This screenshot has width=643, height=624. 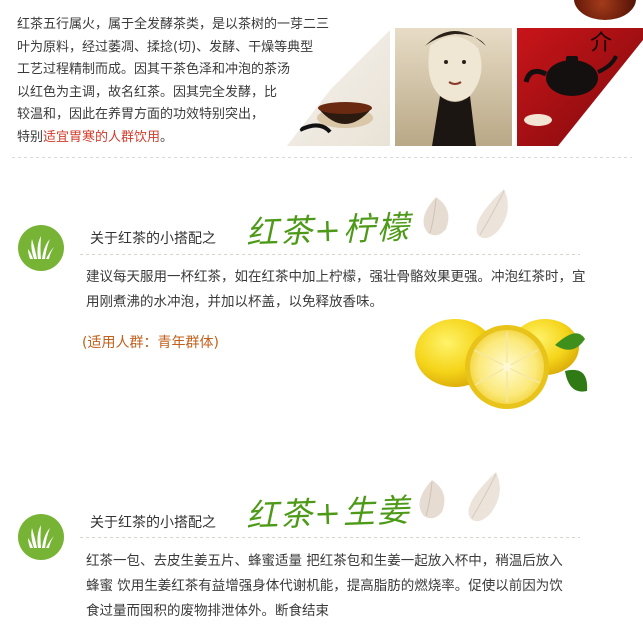 What do you see at coordinates (328, 230) in the screenshot?
I see `section-title: 红茶+柠檬` at bounding box center [328, 230].